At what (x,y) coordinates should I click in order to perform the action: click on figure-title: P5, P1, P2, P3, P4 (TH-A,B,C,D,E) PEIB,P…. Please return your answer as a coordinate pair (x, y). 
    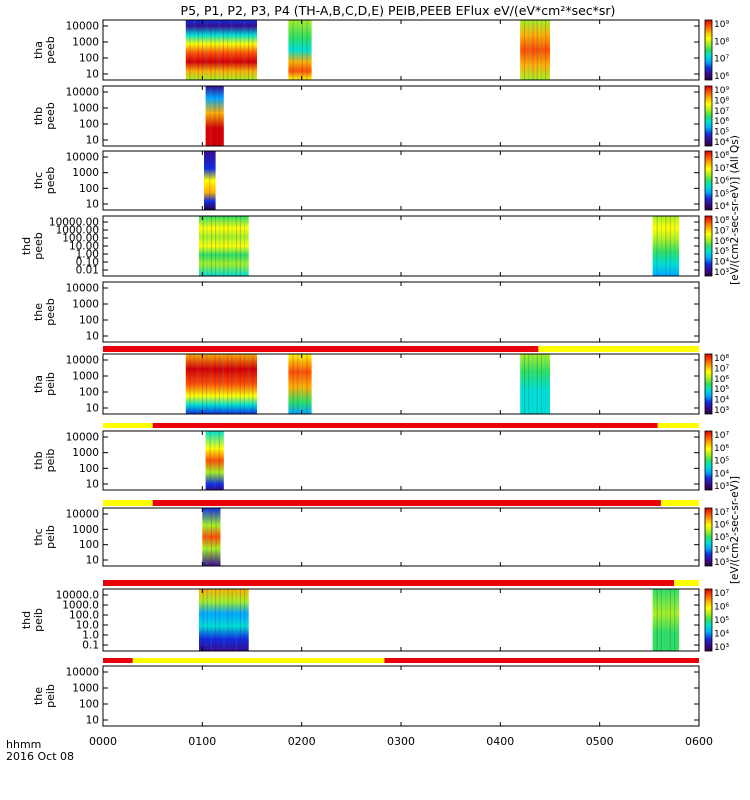
    Looking at the image, I should click on (398, 10).